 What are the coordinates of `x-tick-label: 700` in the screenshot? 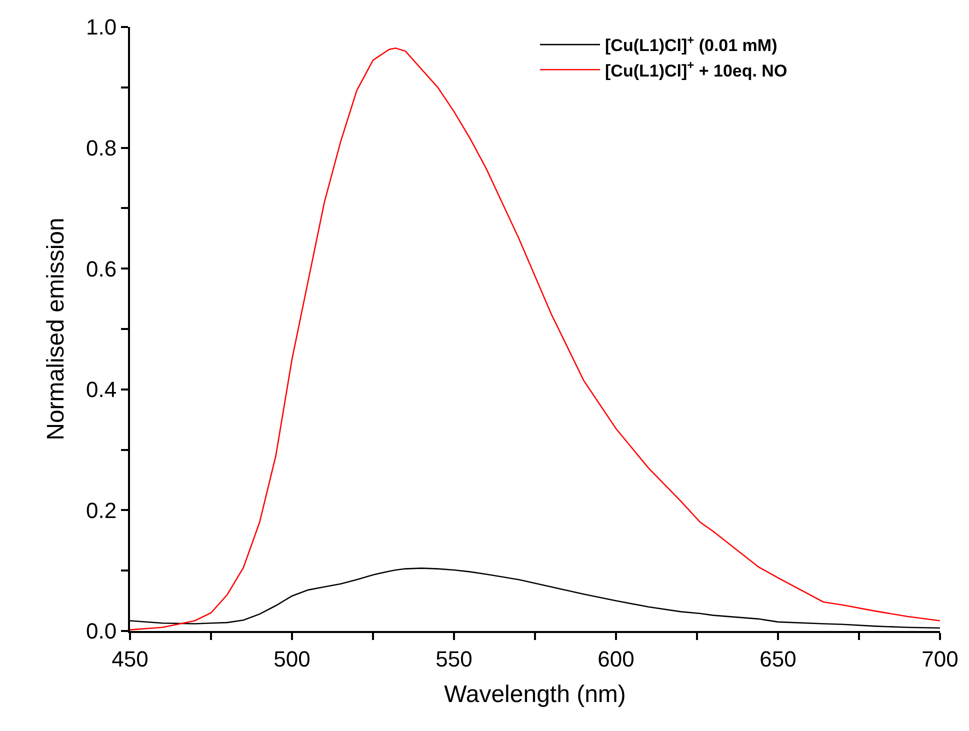 It's located at (940, 659).